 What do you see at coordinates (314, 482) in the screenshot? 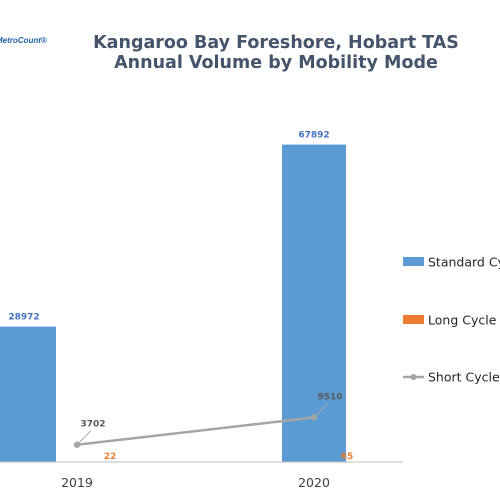
I see `x-tick-label-2020: 2020` at bounding box center [314, 482].